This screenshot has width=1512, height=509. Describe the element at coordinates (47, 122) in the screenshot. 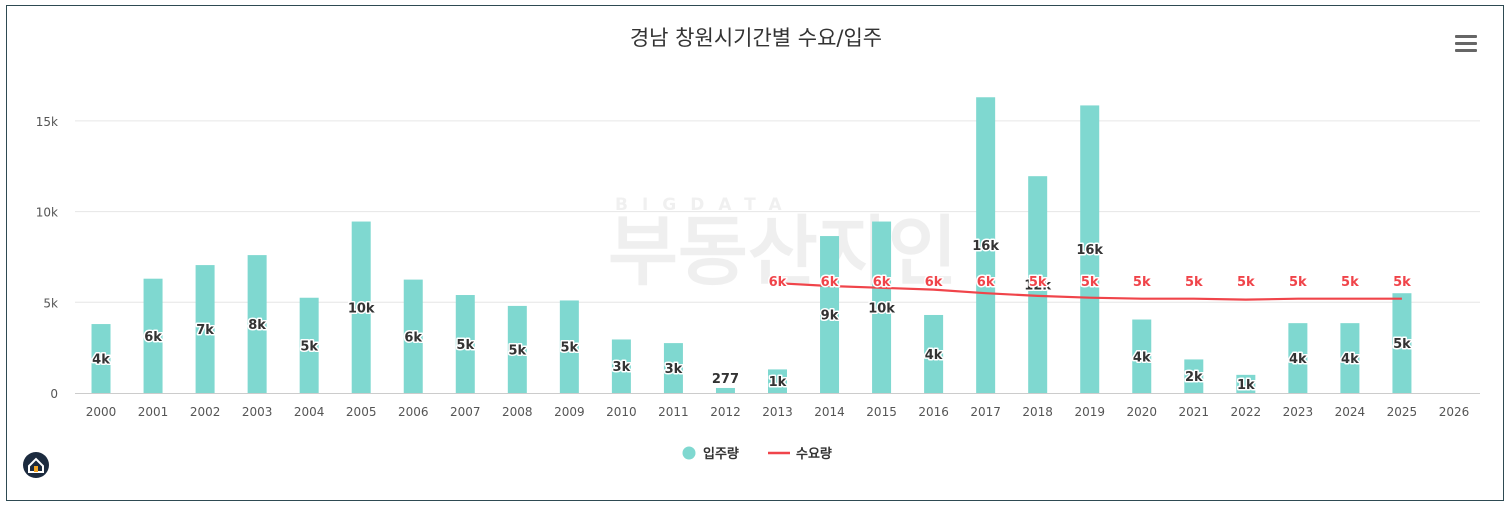

I see `y-tick-label: 15k` at that location.